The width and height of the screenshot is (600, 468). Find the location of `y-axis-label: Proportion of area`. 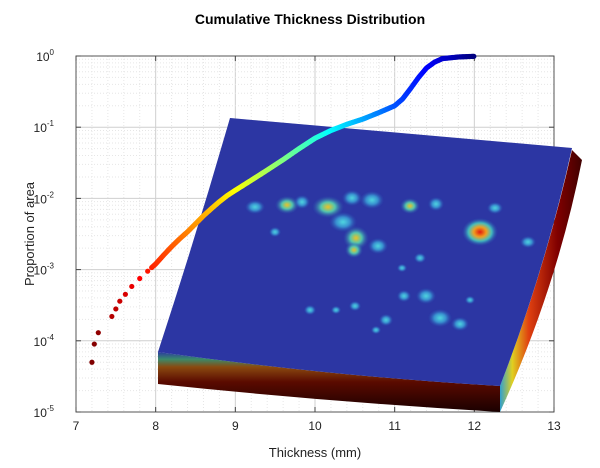

y-axis-label: Proportion of area is located at coordinates (29, 233).